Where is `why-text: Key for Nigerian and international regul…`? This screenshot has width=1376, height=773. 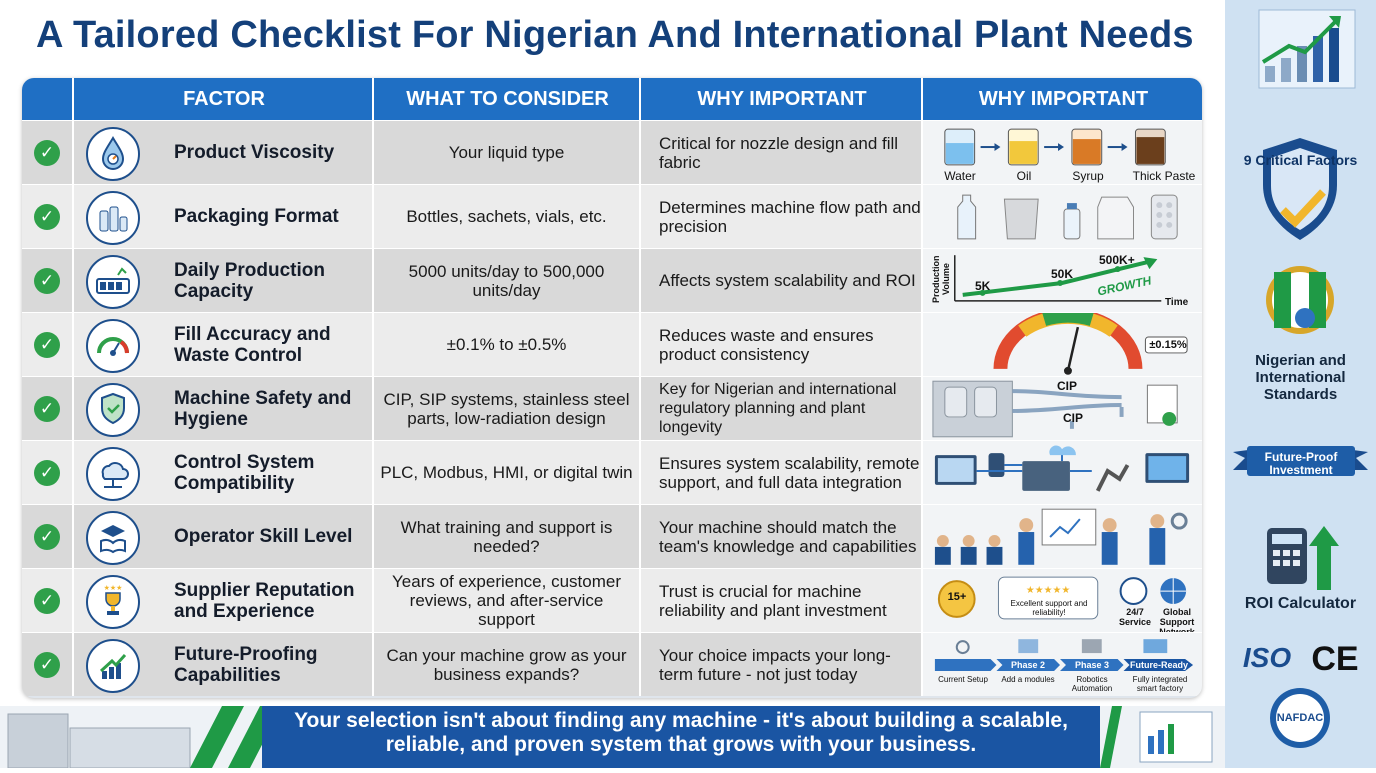 why-text: Key for Nigerian and international regul… is located at coordinates (780, 408).